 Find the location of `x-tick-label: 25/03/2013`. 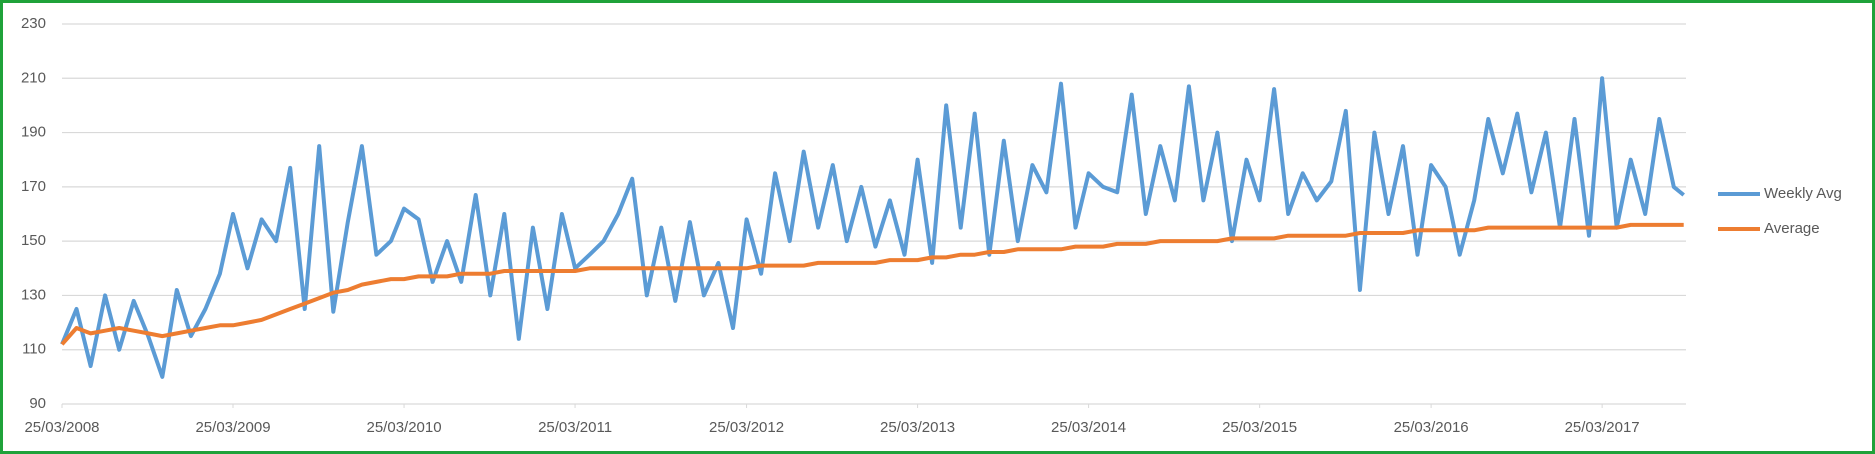

x-tick-label: 25/03/2013 is located at coordinates (917, 427).